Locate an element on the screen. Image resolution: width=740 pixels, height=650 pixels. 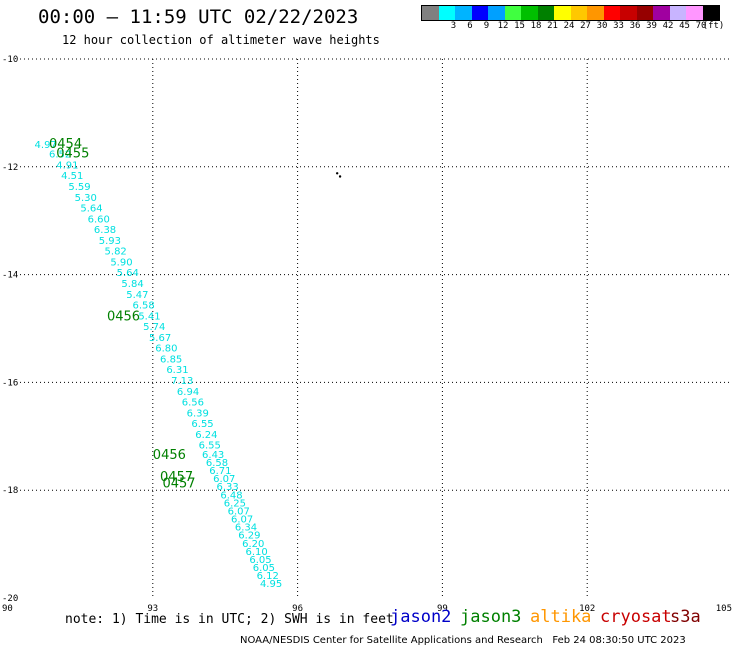
wave-height-value: 7.13 is located at coordinates (182, 381).